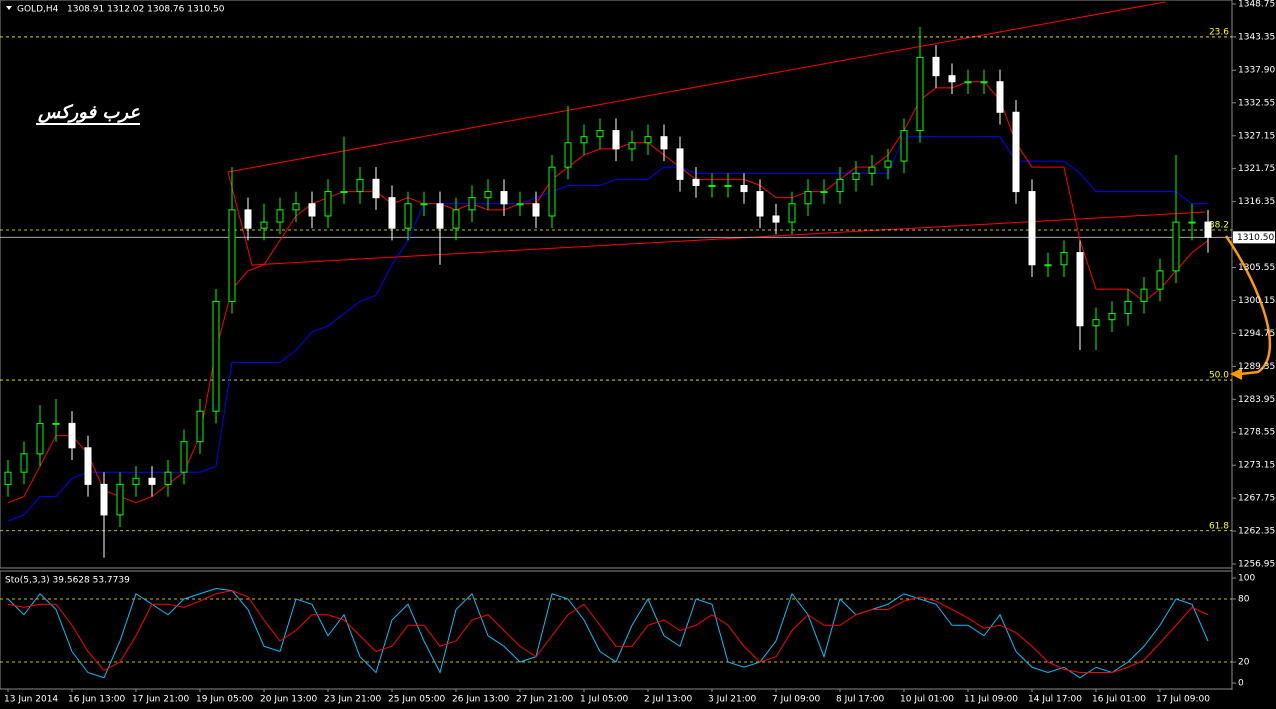 The width and height of the screenshot is (1276, 709). I want to click on x-tick-label: 20 Jun 13:00, so click(288, 700).